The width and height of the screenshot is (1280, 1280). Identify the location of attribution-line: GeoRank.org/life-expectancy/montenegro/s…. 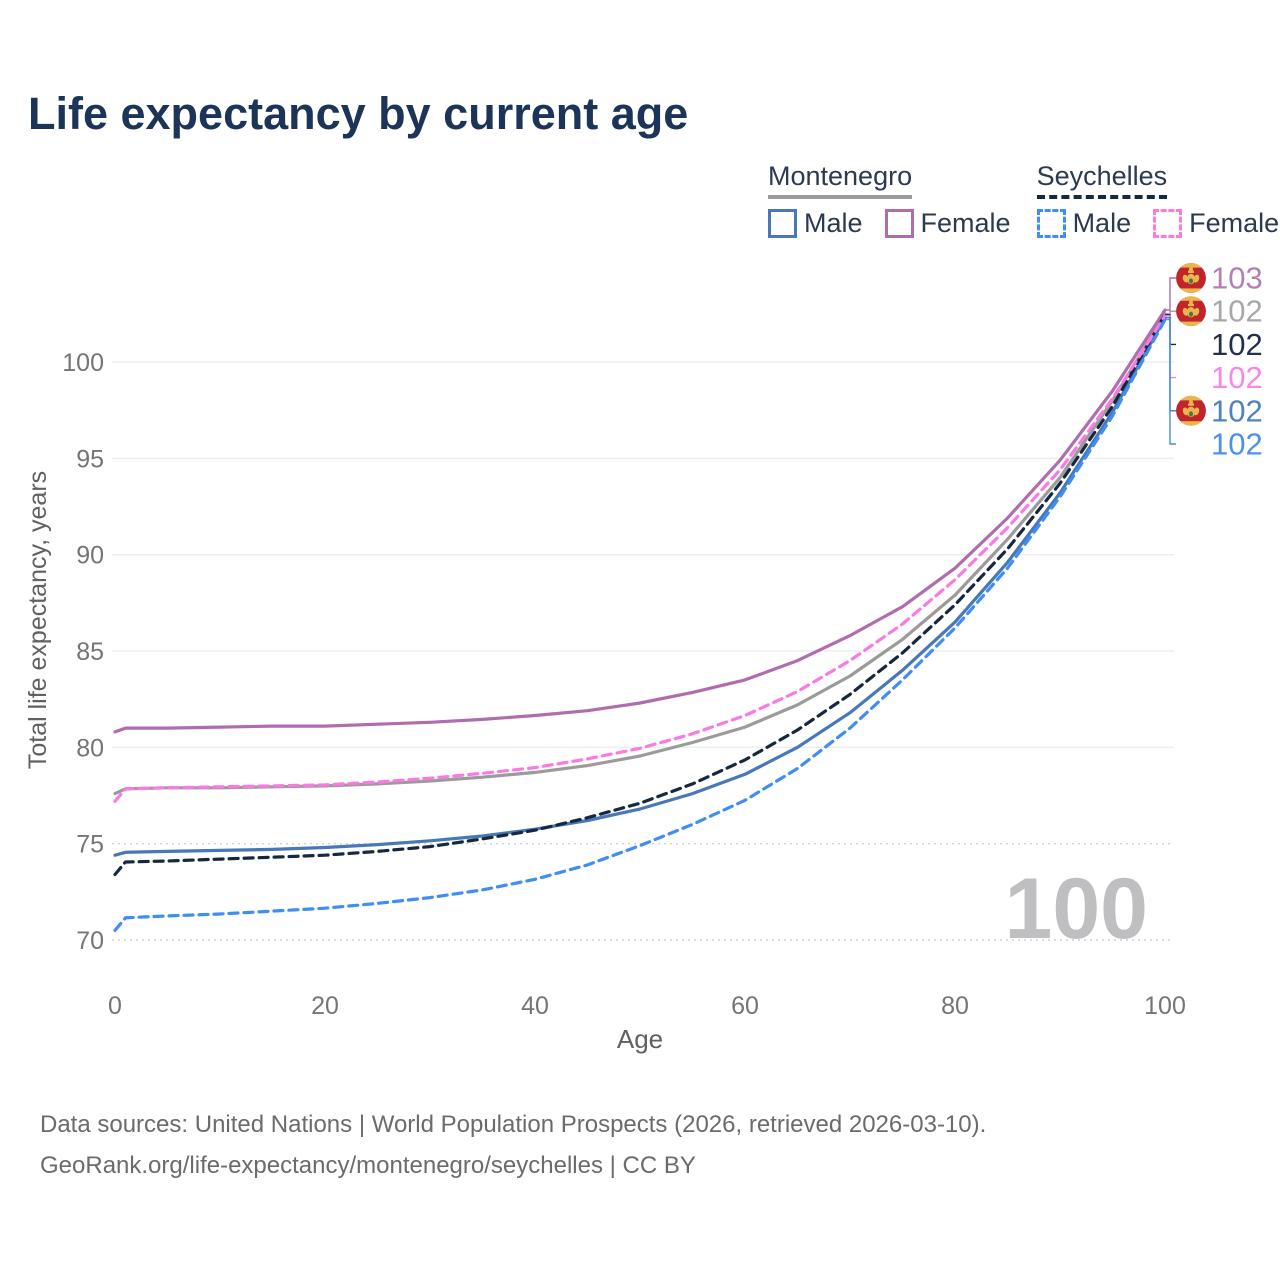
(368, 1165).